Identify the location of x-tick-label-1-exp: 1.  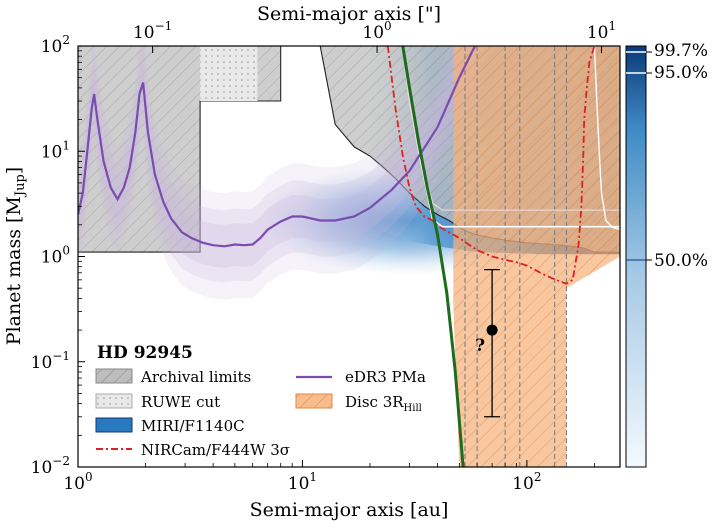
(313, 477).